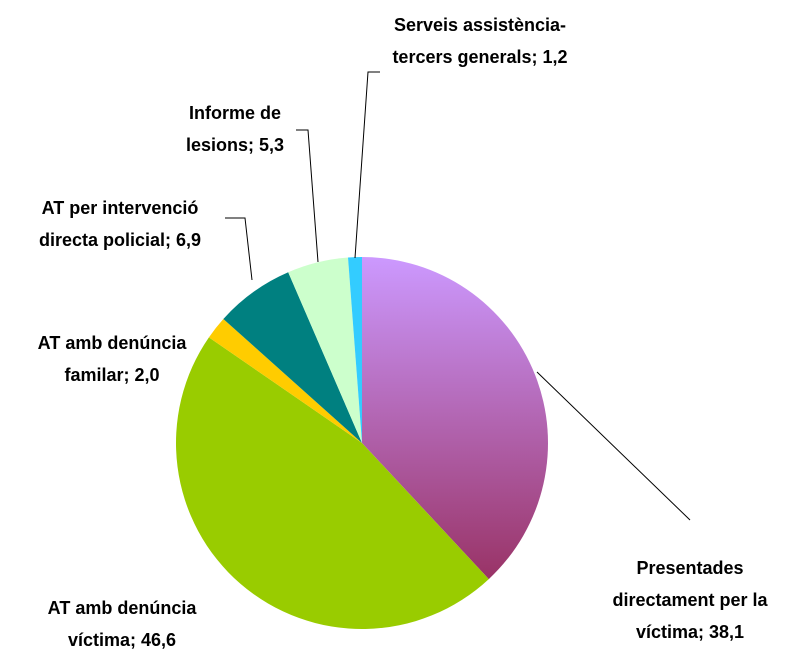 The height and width of the screenshot is (656, 795). I want to click on data-label: Informe de lesions; 5,3, so click(235, 129).